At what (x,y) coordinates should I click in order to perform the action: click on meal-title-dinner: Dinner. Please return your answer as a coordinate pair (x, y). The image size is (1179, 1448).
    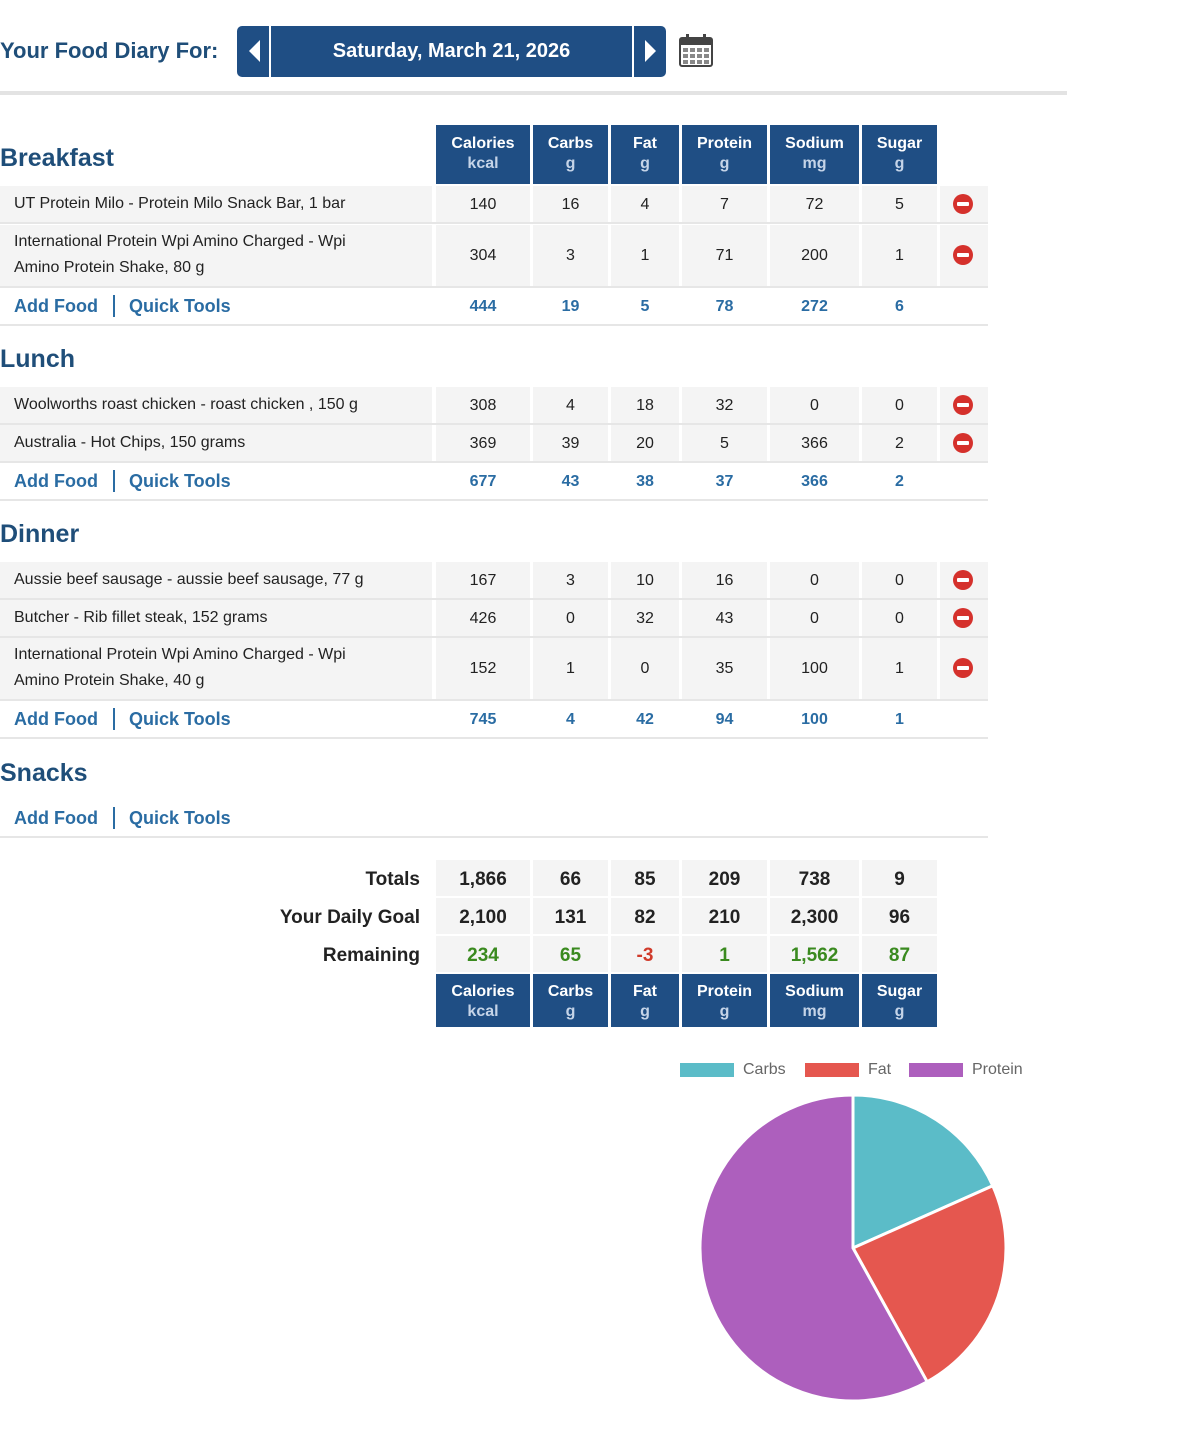
    Looking at the image, I should click on (40, 534).